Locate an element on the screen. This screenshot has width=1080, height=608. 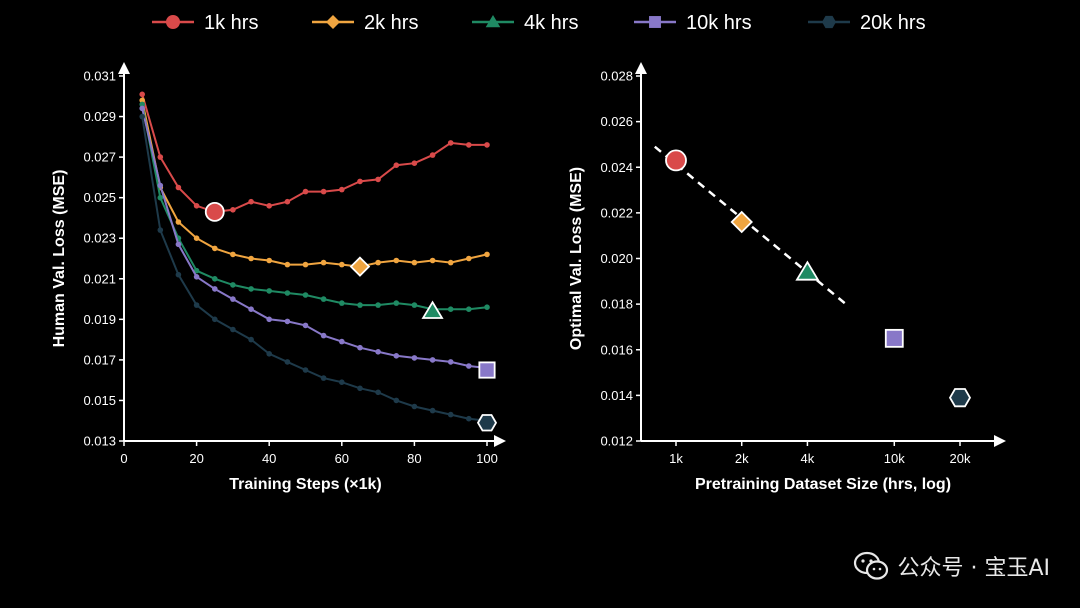
series-1k-hrs is located at coordinates (314, 156).